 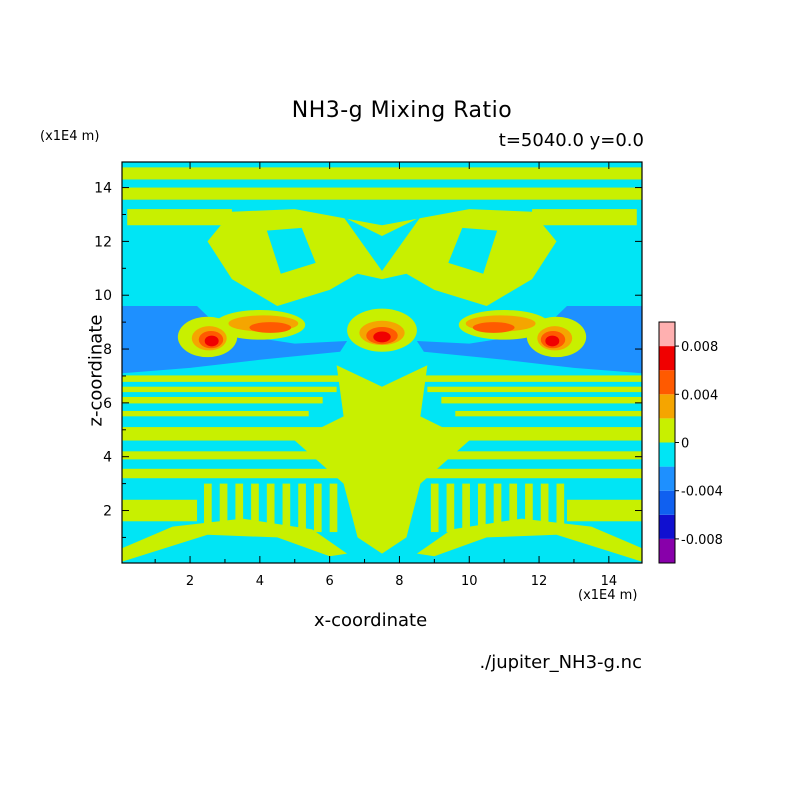 I want to click on y-tick-label: 10, so click(x=103, y=296).